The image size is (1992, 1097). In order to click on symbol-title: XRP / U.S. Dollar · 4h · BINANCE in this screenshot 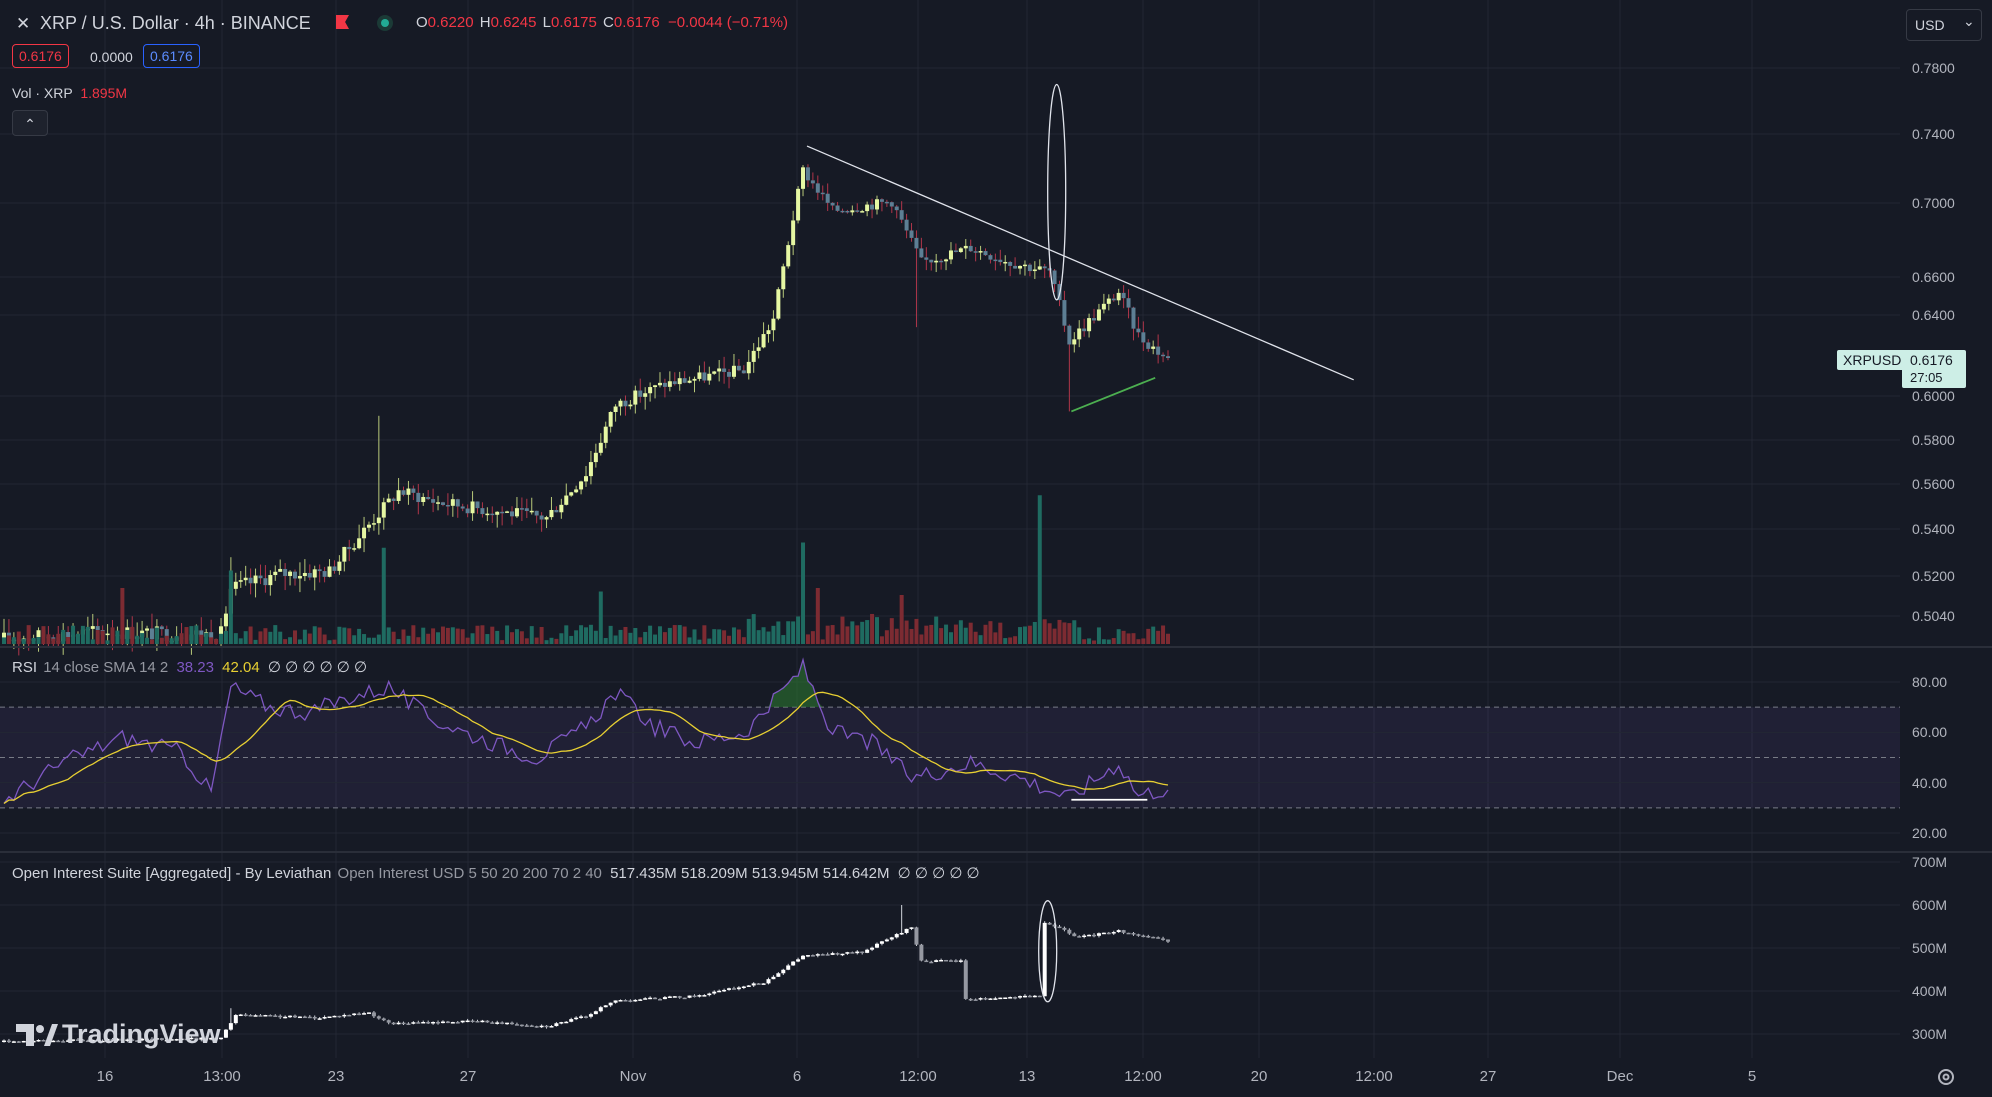, I will do `click(175, 23)`.